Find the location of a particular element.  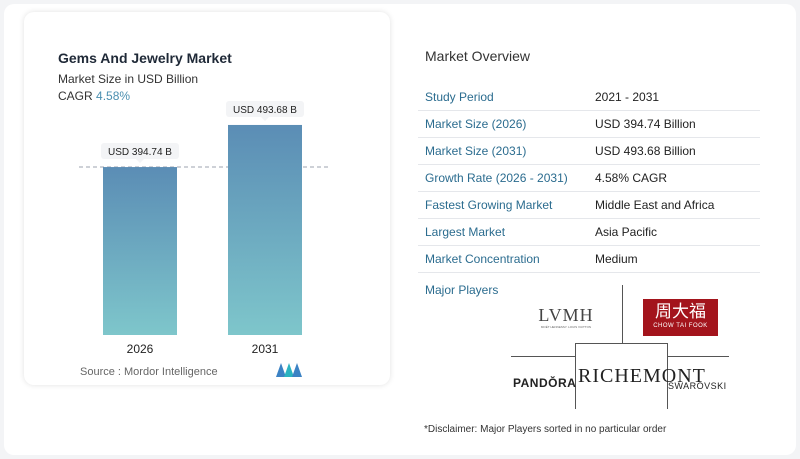

chow-tai-fook-logo: 周大福 CHOW TAI FOOK is located at coordinates (680, 317).